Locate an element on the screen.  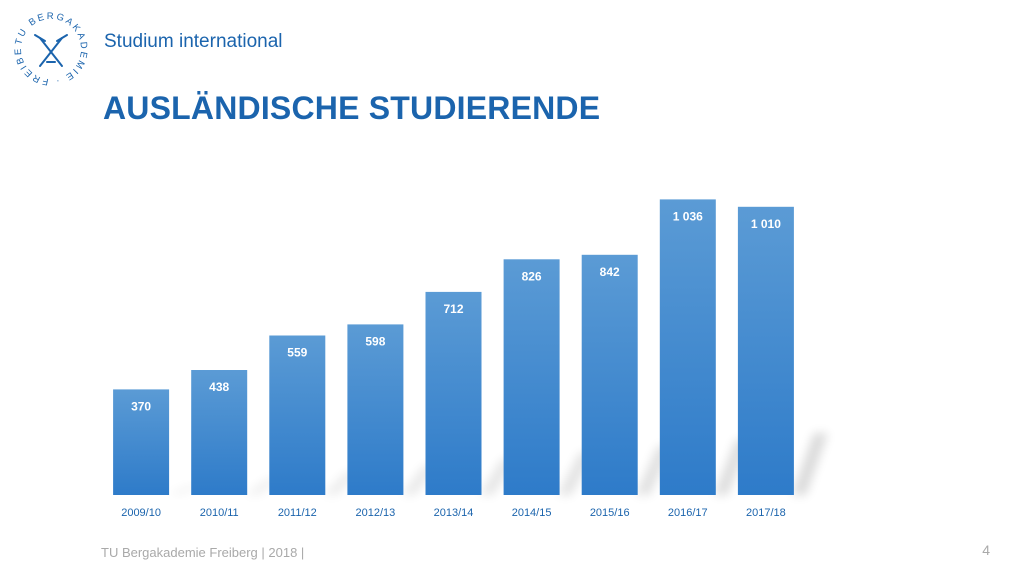
university-logo: TU BERGAKADEMIE · FREIBERG · is located at coordinates (48, 45).